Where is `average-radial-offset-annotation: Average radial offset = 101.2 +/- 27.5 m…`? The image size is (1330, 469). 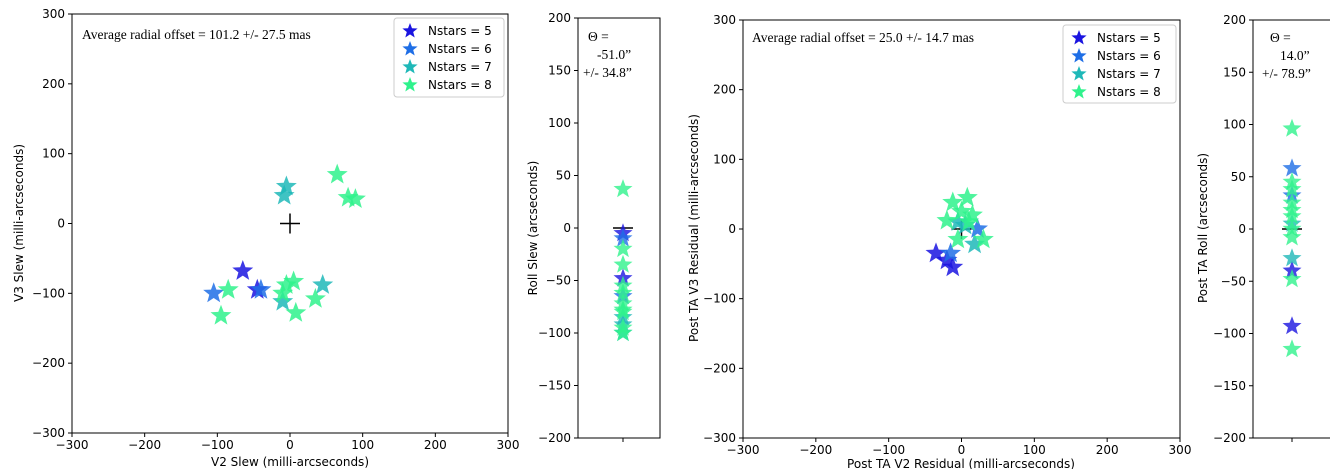
average-radial-offset-annotation: Average radial offset = 101.2 +/- 27.5 m… is located at coordinates (196, 34).